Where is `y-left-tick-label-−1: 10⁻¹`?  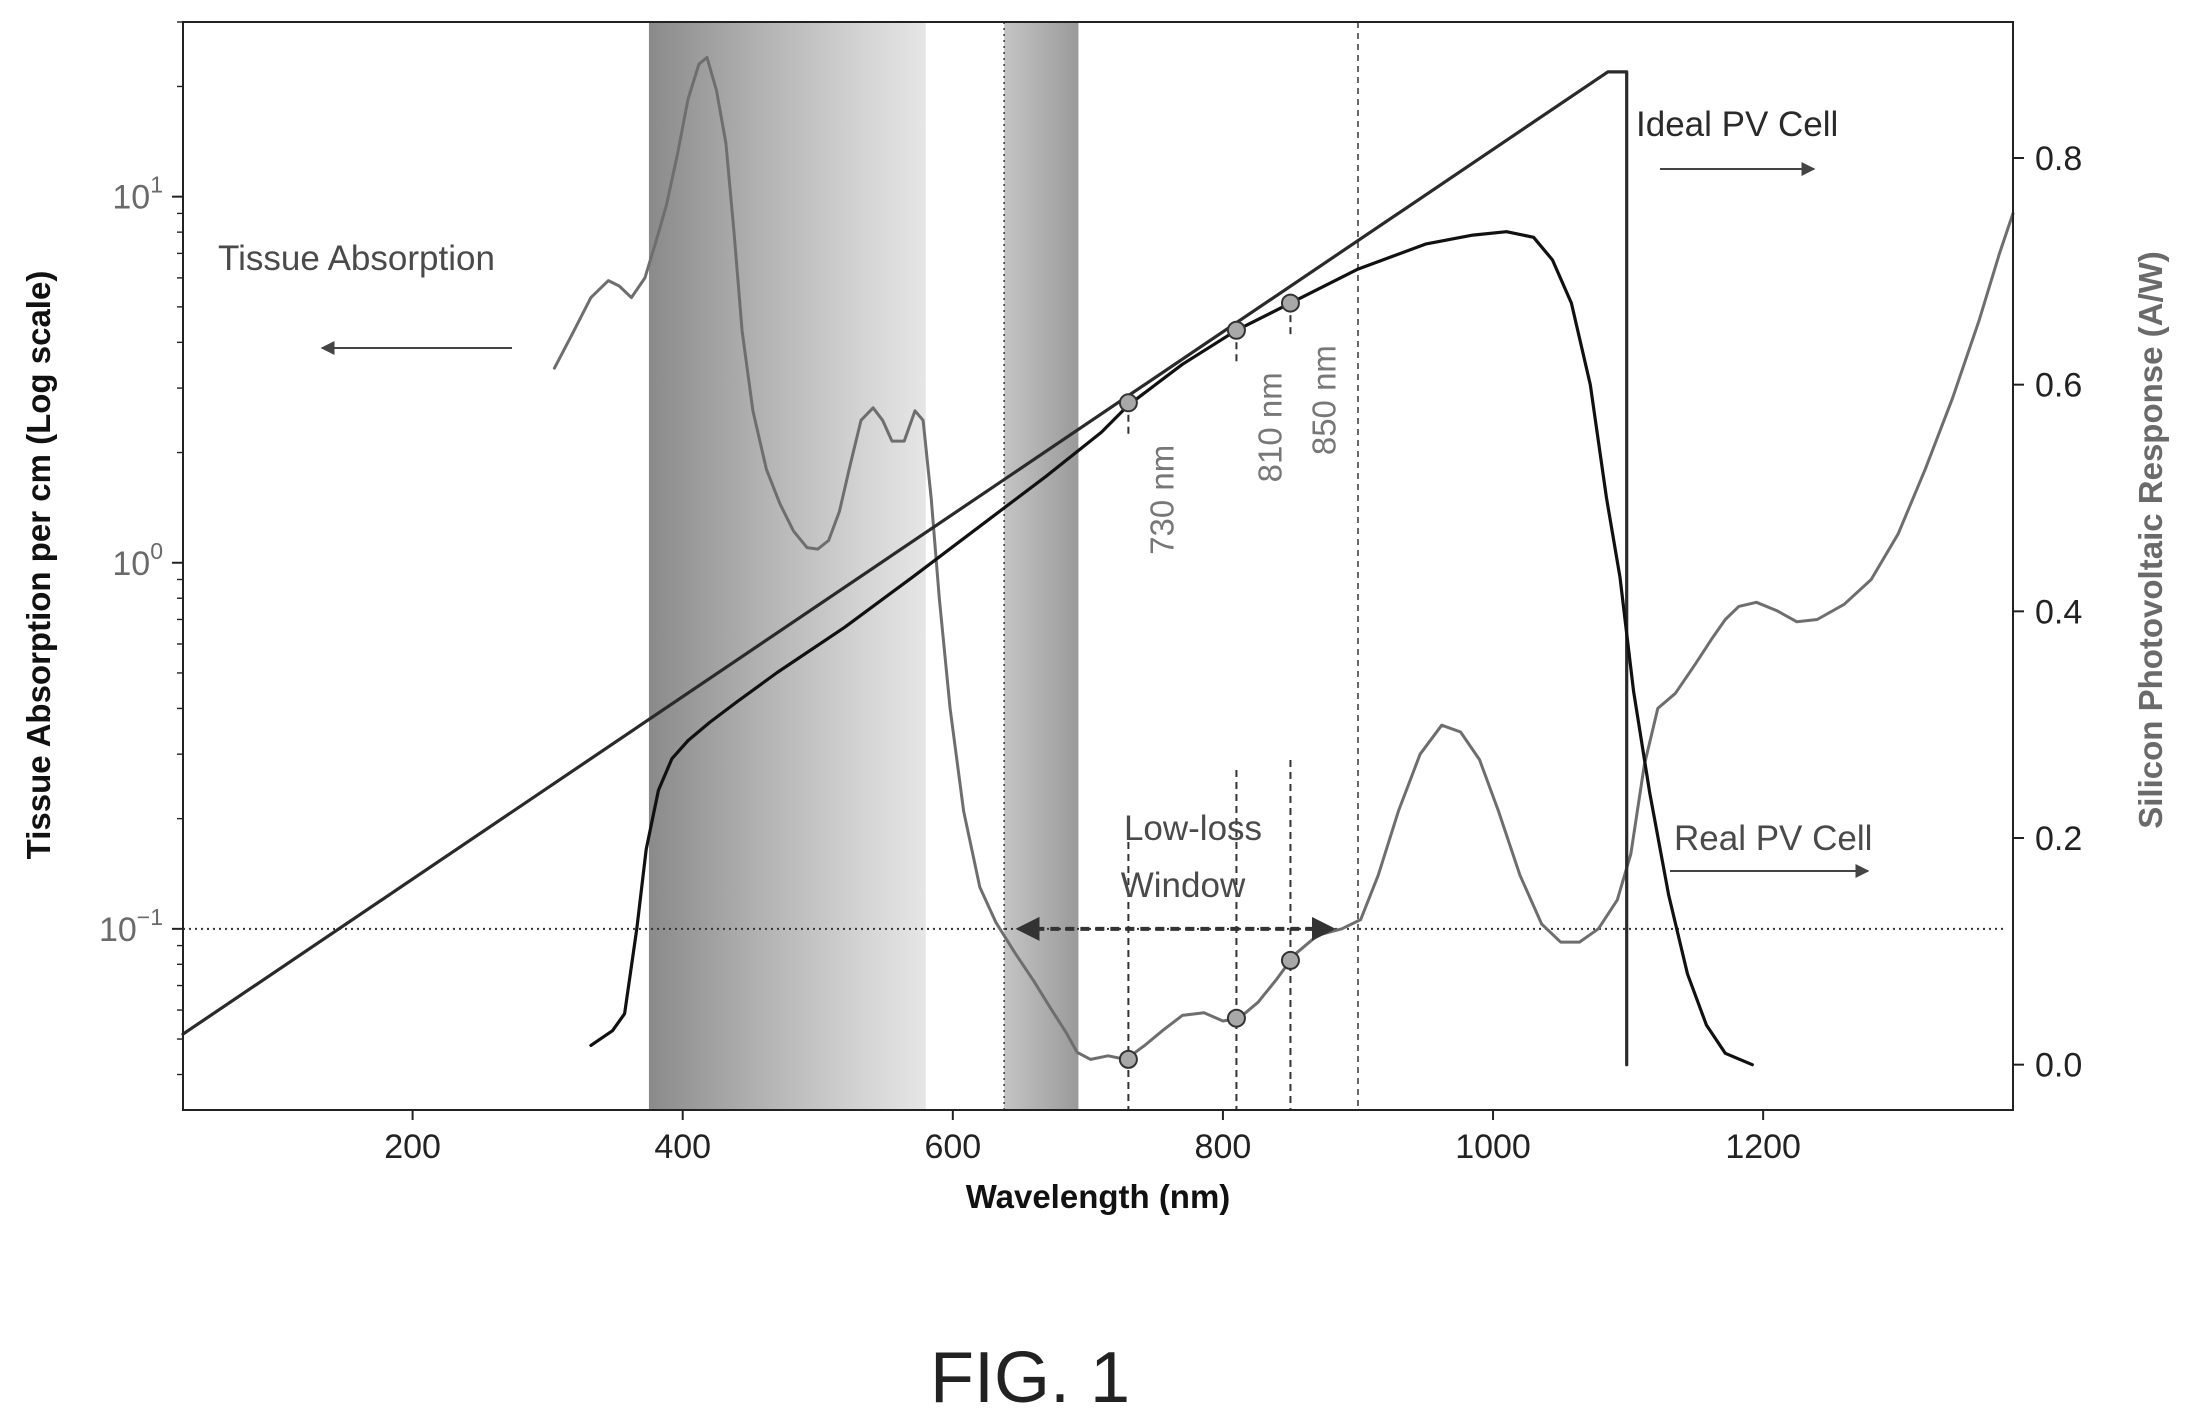 y-left-tick-label-−1: 10⁻¹ is located at coordinates (131, 926).